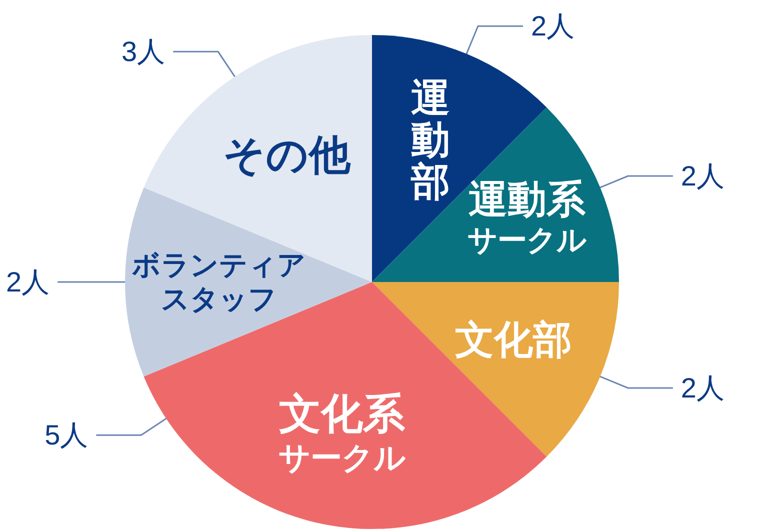 This screenshot has width=768, height=530. What do you see at coordinates (144, 52) in the screenshot?
I see `data-label: 3人` at bounding box center [144, 52].